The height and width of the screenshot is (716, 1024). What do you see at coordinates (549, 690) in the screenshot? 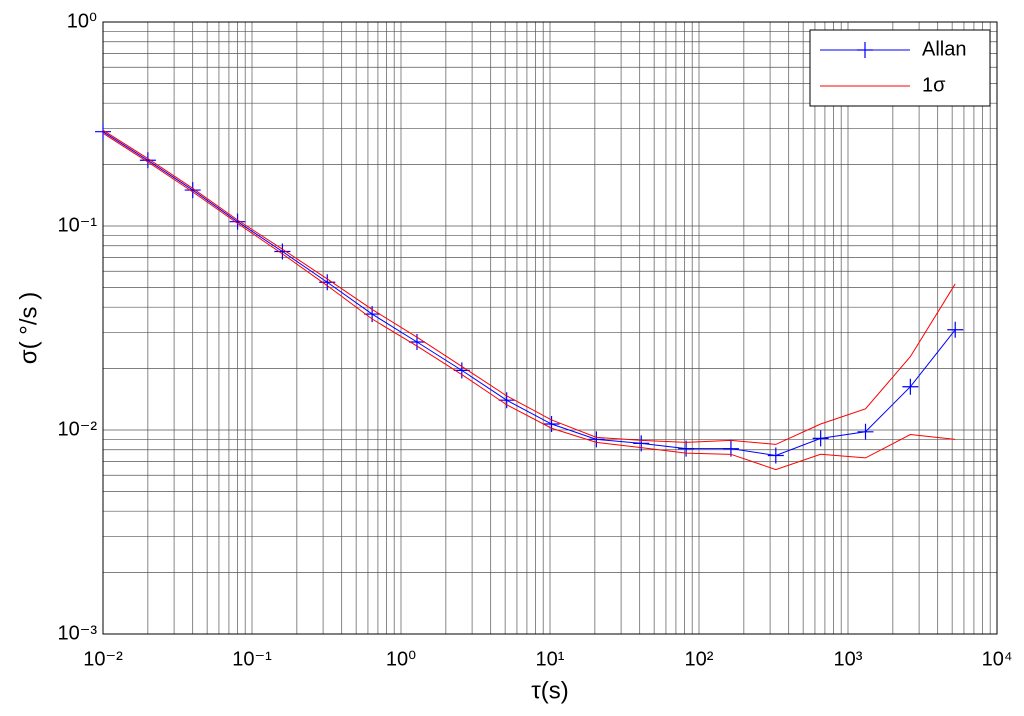
I see `x-axis-label: τ(s)` at bounding box center [549, 690].